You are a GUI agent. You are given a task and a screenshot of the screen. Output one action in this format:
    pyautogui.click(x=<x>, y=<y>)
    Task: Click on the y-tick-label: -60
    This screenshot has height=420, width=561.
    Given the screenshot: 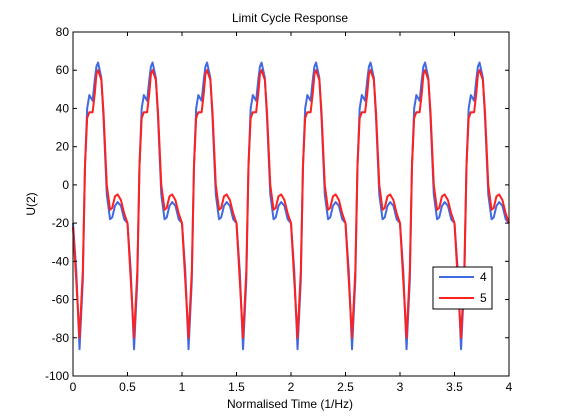 What is the action you would take?
    pyautogui.click(x=61, y=300)
    